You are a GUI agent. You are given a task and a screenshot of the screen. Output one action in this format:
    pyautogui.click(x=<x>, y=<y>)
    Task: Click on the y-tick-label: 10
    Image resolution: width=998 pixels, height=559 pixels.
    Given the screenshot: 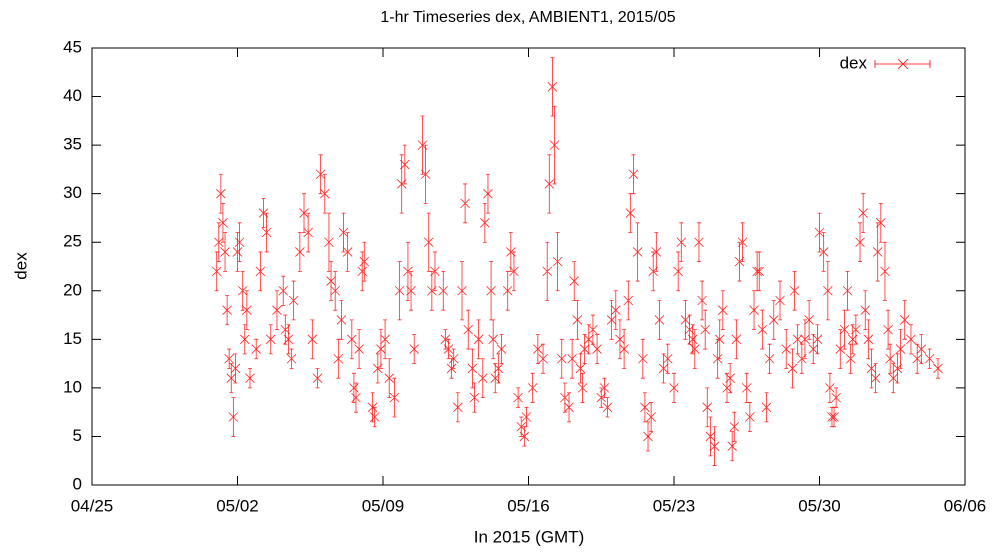 What is the action you would take?
    pyautogui.click(x=72, y=386)
    